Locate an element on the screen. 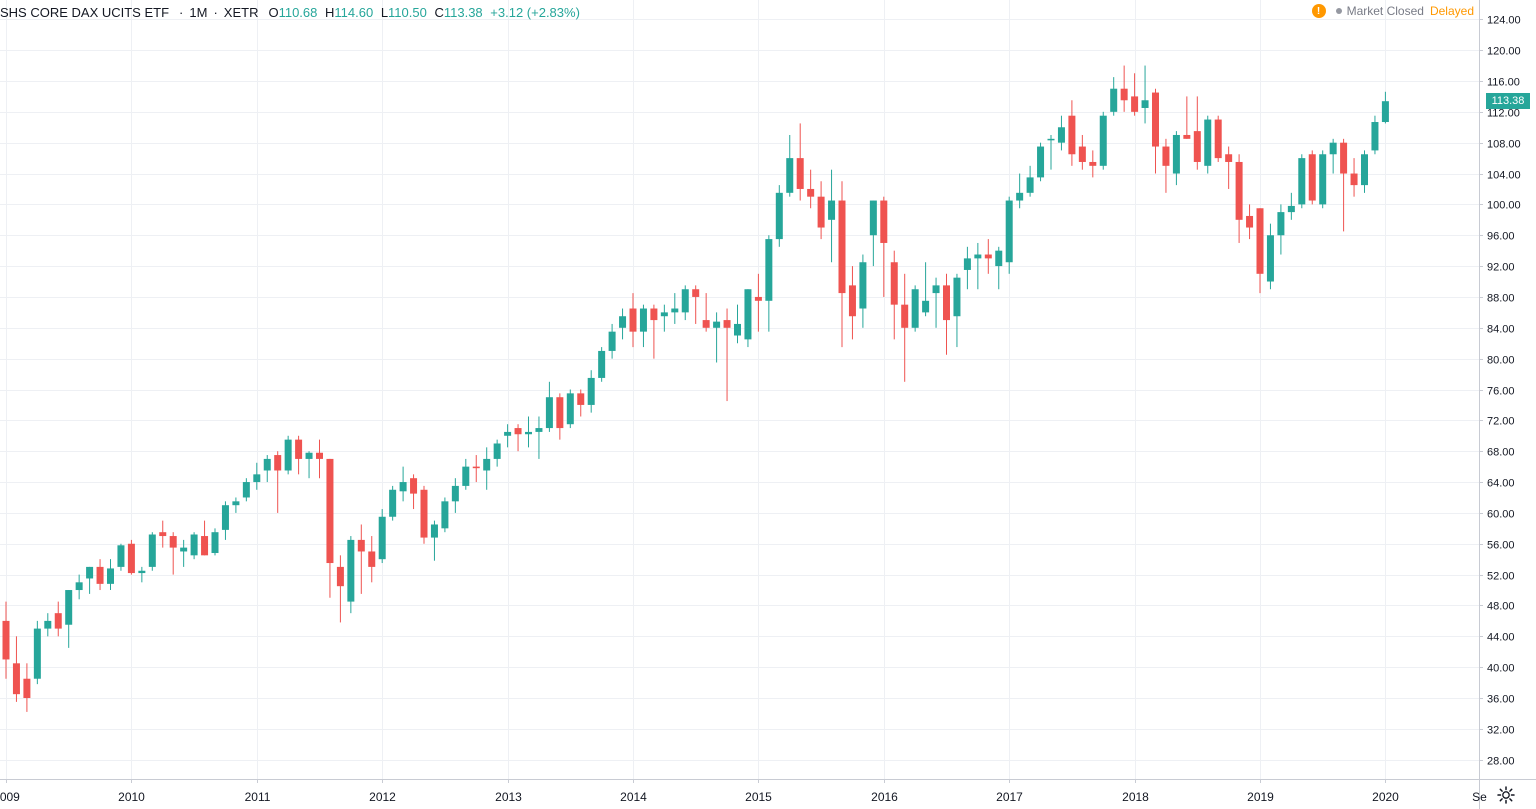 This screenshot has height=809, width=1536. time-tick-label: 2016 is located at coordinates (884, 797).